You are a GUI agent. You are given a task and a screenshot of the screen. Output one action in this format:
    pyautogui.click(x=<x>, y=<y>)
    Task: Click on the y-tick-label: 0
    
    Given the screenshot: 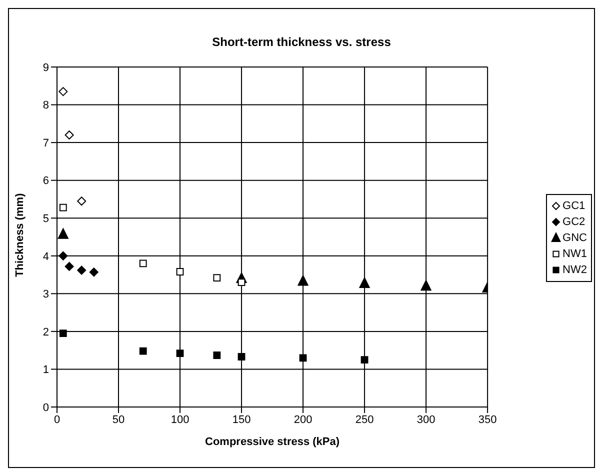 What is the action you would take?
    pyautogui.click(x=45, y=408)
    